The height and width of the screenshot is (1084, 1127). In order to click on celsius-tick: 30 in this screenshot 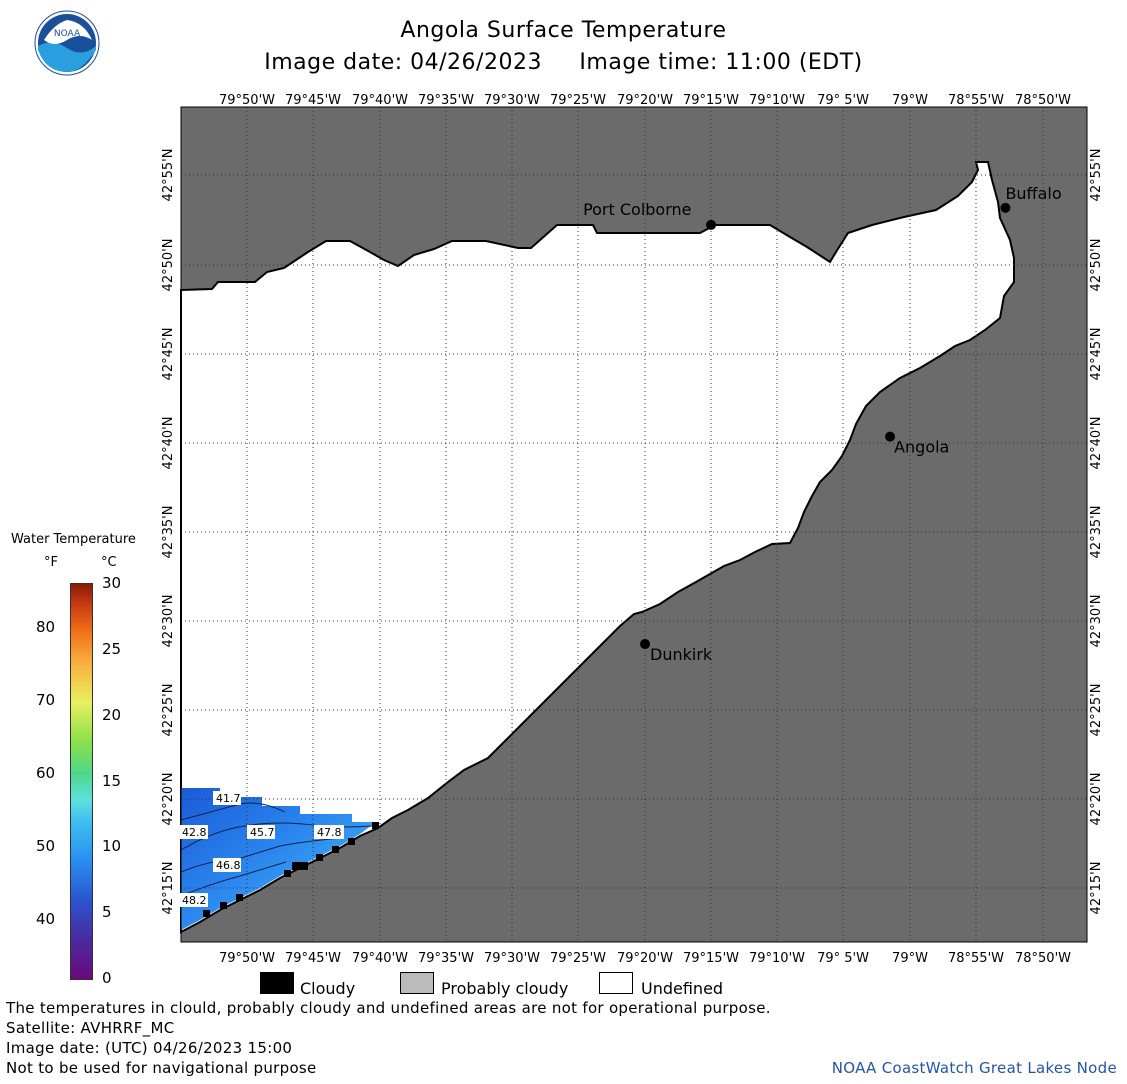, I will do `click(112, 583)`.